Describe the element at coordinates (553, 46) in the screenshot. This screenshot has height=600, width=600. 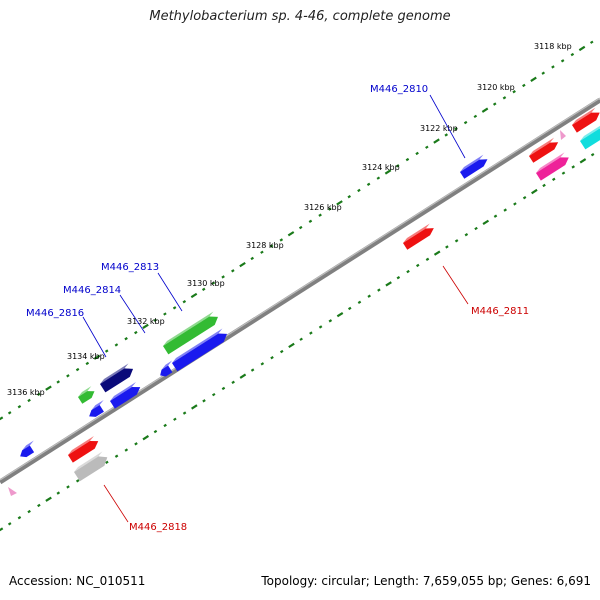
I see `kbp-label-3118: 3118 kbp` at that location.